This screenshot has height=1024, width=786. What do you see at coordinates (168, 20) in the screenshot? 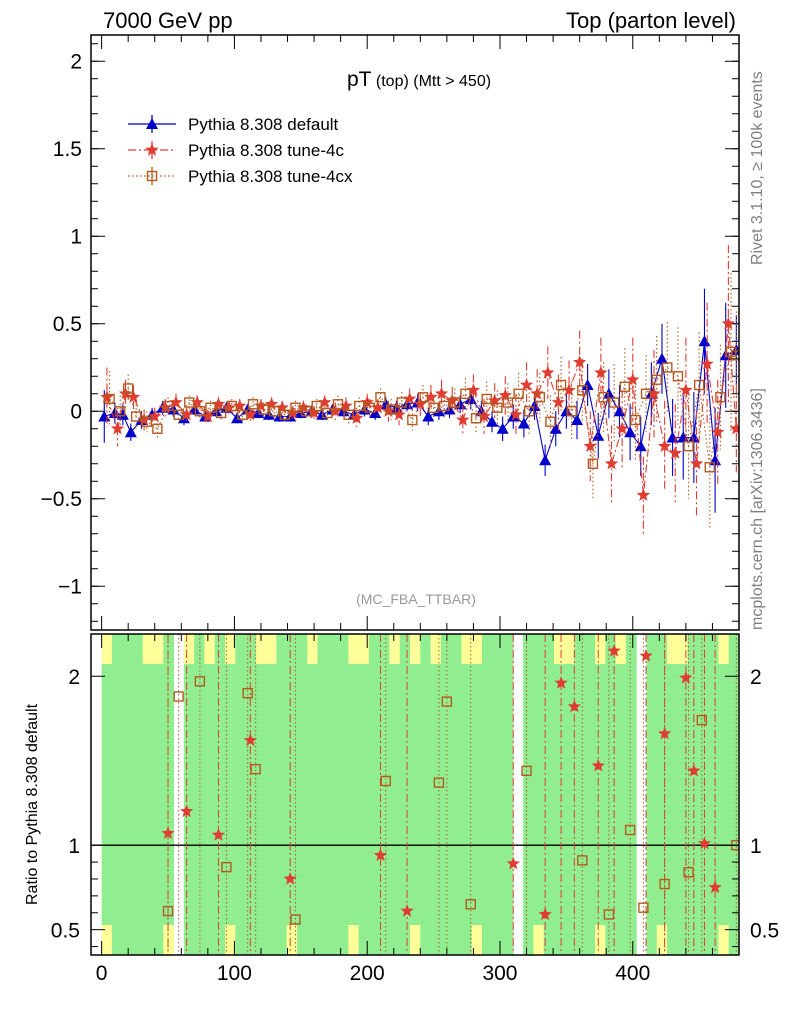
I see `header-left: 7000 GeV pp` at bounding box center [168, 20].